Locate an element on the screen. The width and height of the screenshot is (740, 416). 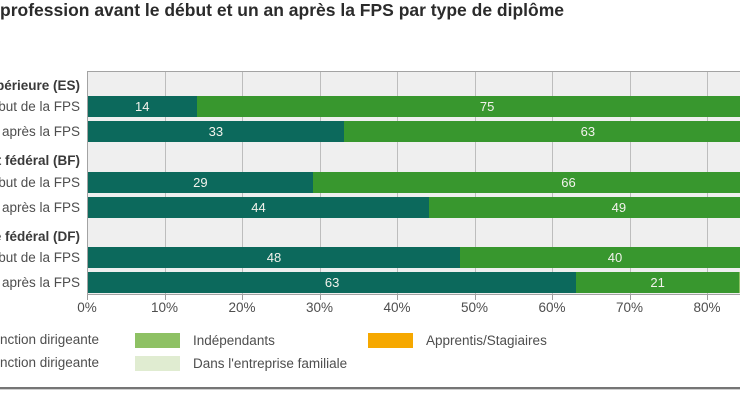
bar-segment-fonction_dirigeante_1: 48 is located at coordinates (274, 257).